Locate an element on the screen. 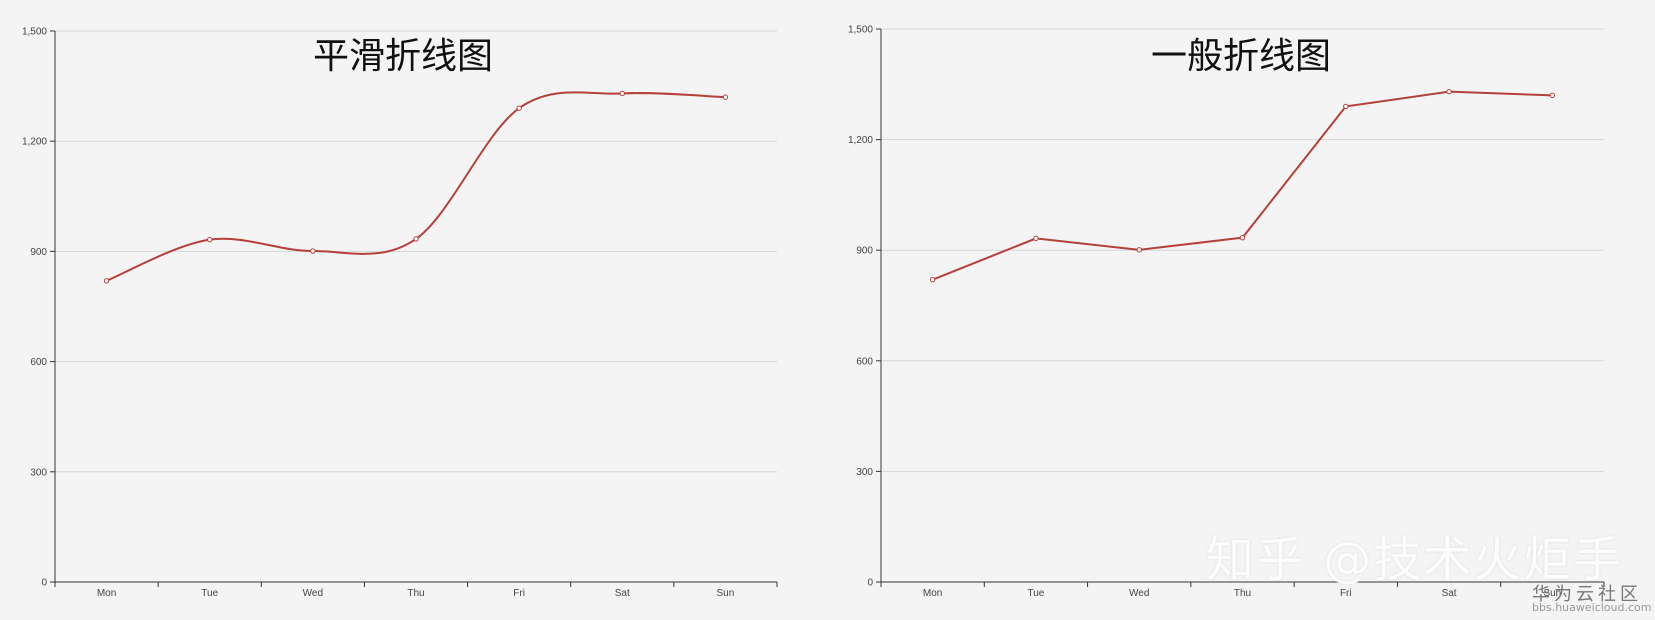 The width and height of the screenshot is (1655, 620). chart-title: 平滑折线图 is located at coordinates (403, 56).